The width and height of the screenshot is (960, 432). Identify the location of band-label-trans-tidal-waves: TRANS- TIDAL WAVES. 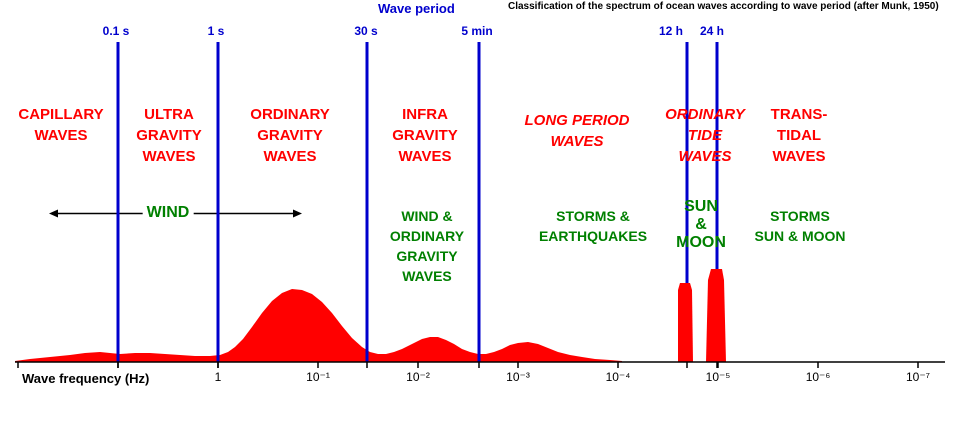
(799, 135).